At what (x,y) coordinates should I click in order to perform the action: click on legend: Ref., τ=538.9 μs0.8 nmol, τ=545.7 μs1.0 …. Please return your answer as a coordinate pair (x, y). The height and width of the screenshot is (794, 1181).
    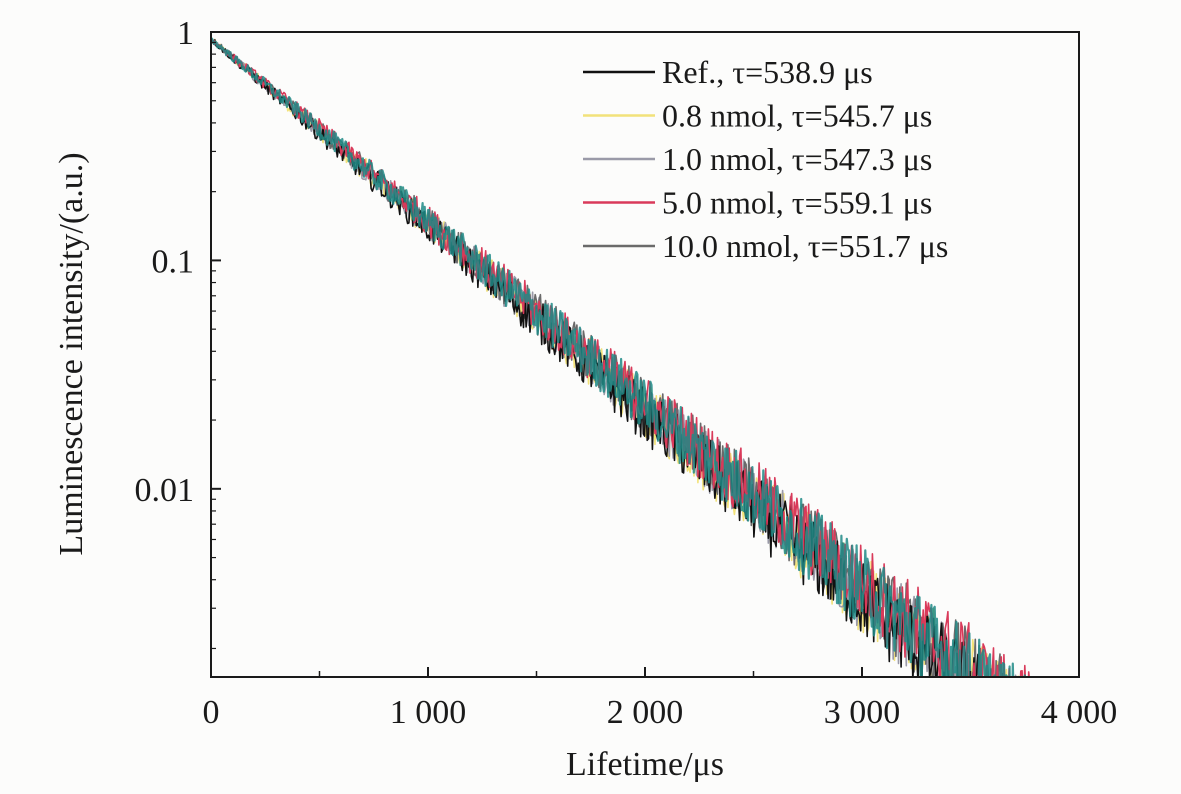
    Looking at the image, I should click on (765, 159).